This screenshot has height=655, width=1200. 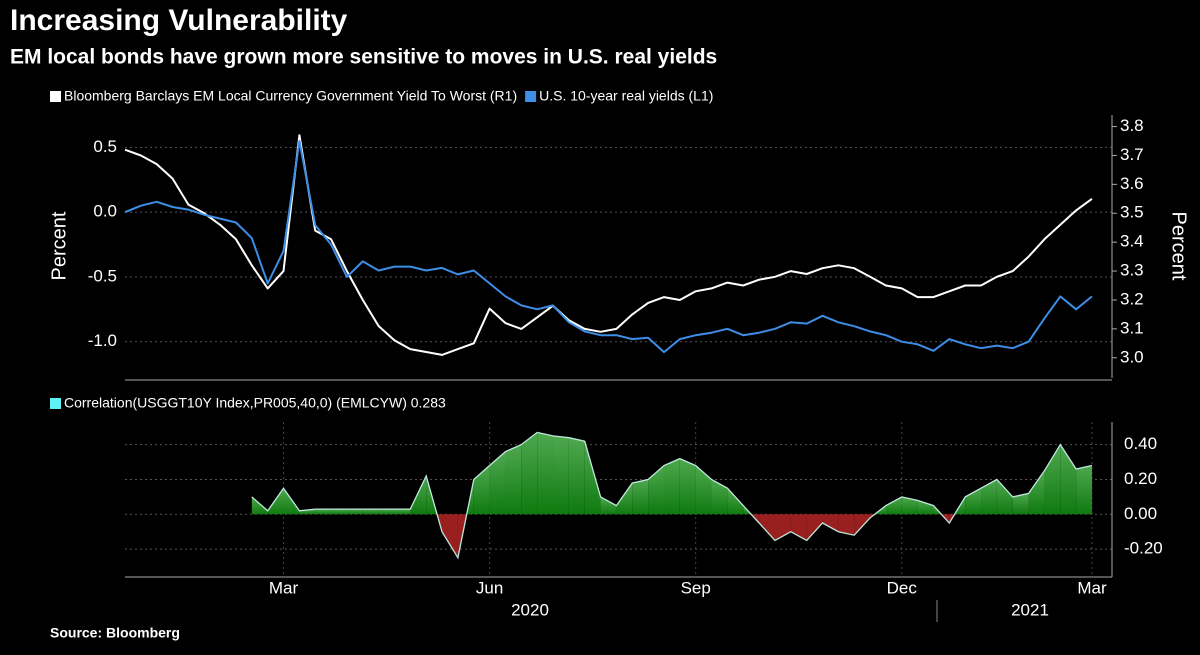 What do you see at coordinates (1140, 513) in the screenshot?
I see `y-tick-label: 0.00` at bounding box center [1140, 513].